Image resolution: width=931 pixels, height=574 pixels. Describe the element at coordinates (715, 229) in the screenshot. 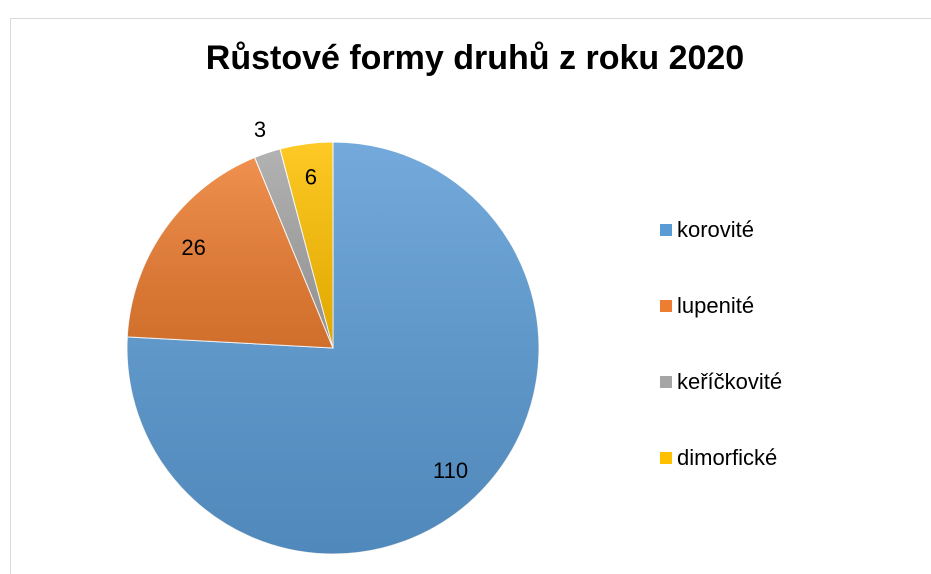

I see `legend-label: korovité` at that location.